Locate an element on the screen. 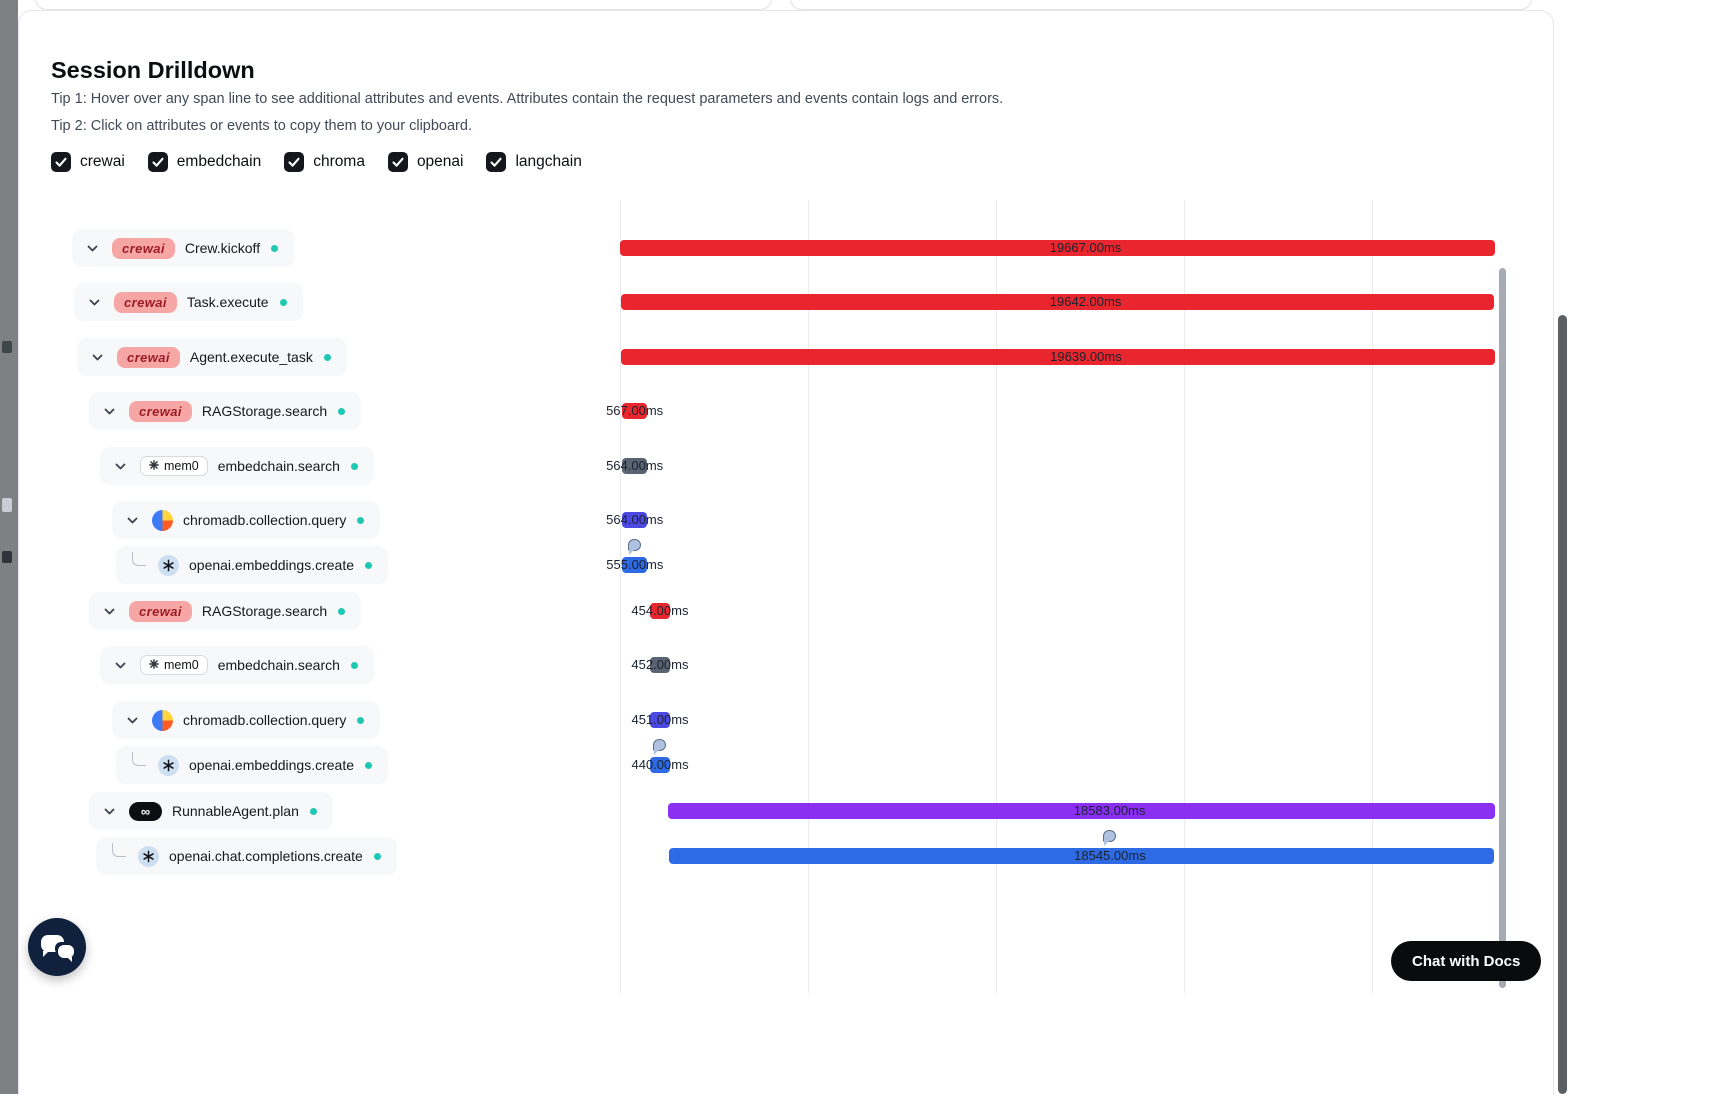 Image resolution: width=1725 pixels, height=1095 pixels. embedchain-checkbox-checked is located at coordinates (157, 162).